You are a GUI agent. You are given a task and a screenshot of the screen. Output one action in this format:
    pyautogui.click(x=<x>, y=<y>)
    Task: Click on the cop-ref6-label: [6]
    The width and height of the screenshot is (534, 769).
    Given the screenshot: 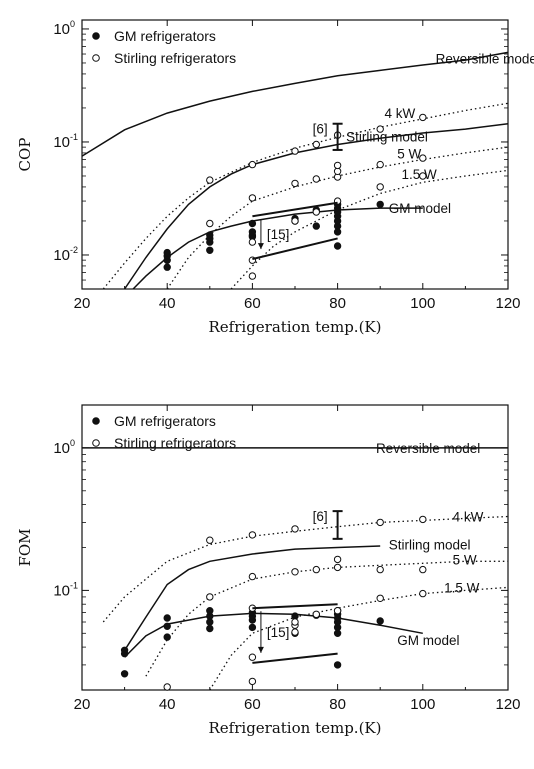 What is the action you would take?
    pyautogui.click(x=320, y=129)
    